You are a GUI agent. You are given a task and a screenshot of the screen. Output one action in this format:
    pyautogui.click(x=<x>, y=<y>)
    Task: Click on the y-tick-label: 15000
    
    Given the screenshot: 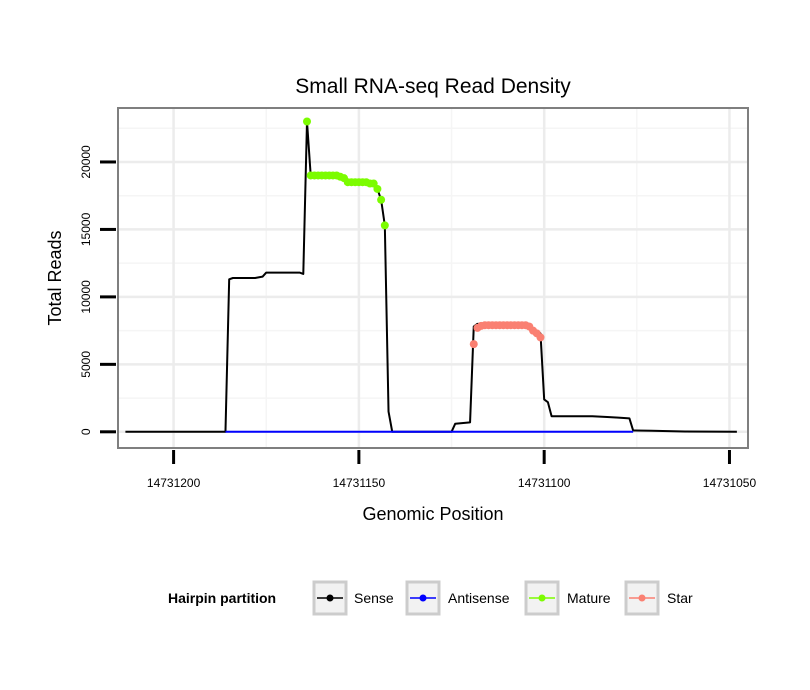 What is the action you would take?
    pyautogui.click(x=86, y=229)
    